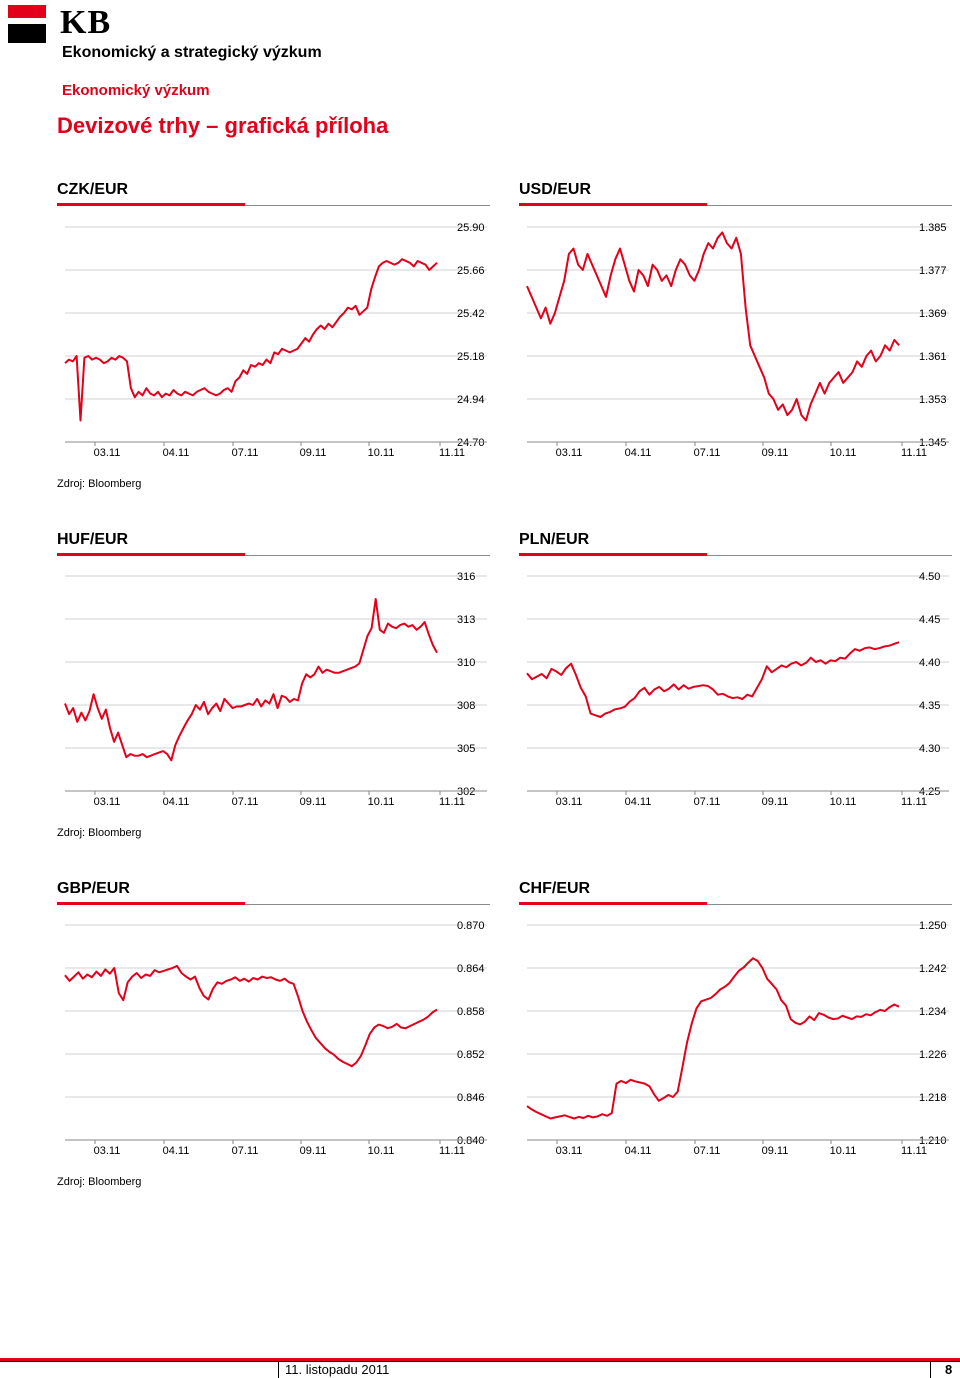  Describe the element at coordinates (555, 189) in the screenshot. I see `chart-title-usd: USD/EUR` at that location.